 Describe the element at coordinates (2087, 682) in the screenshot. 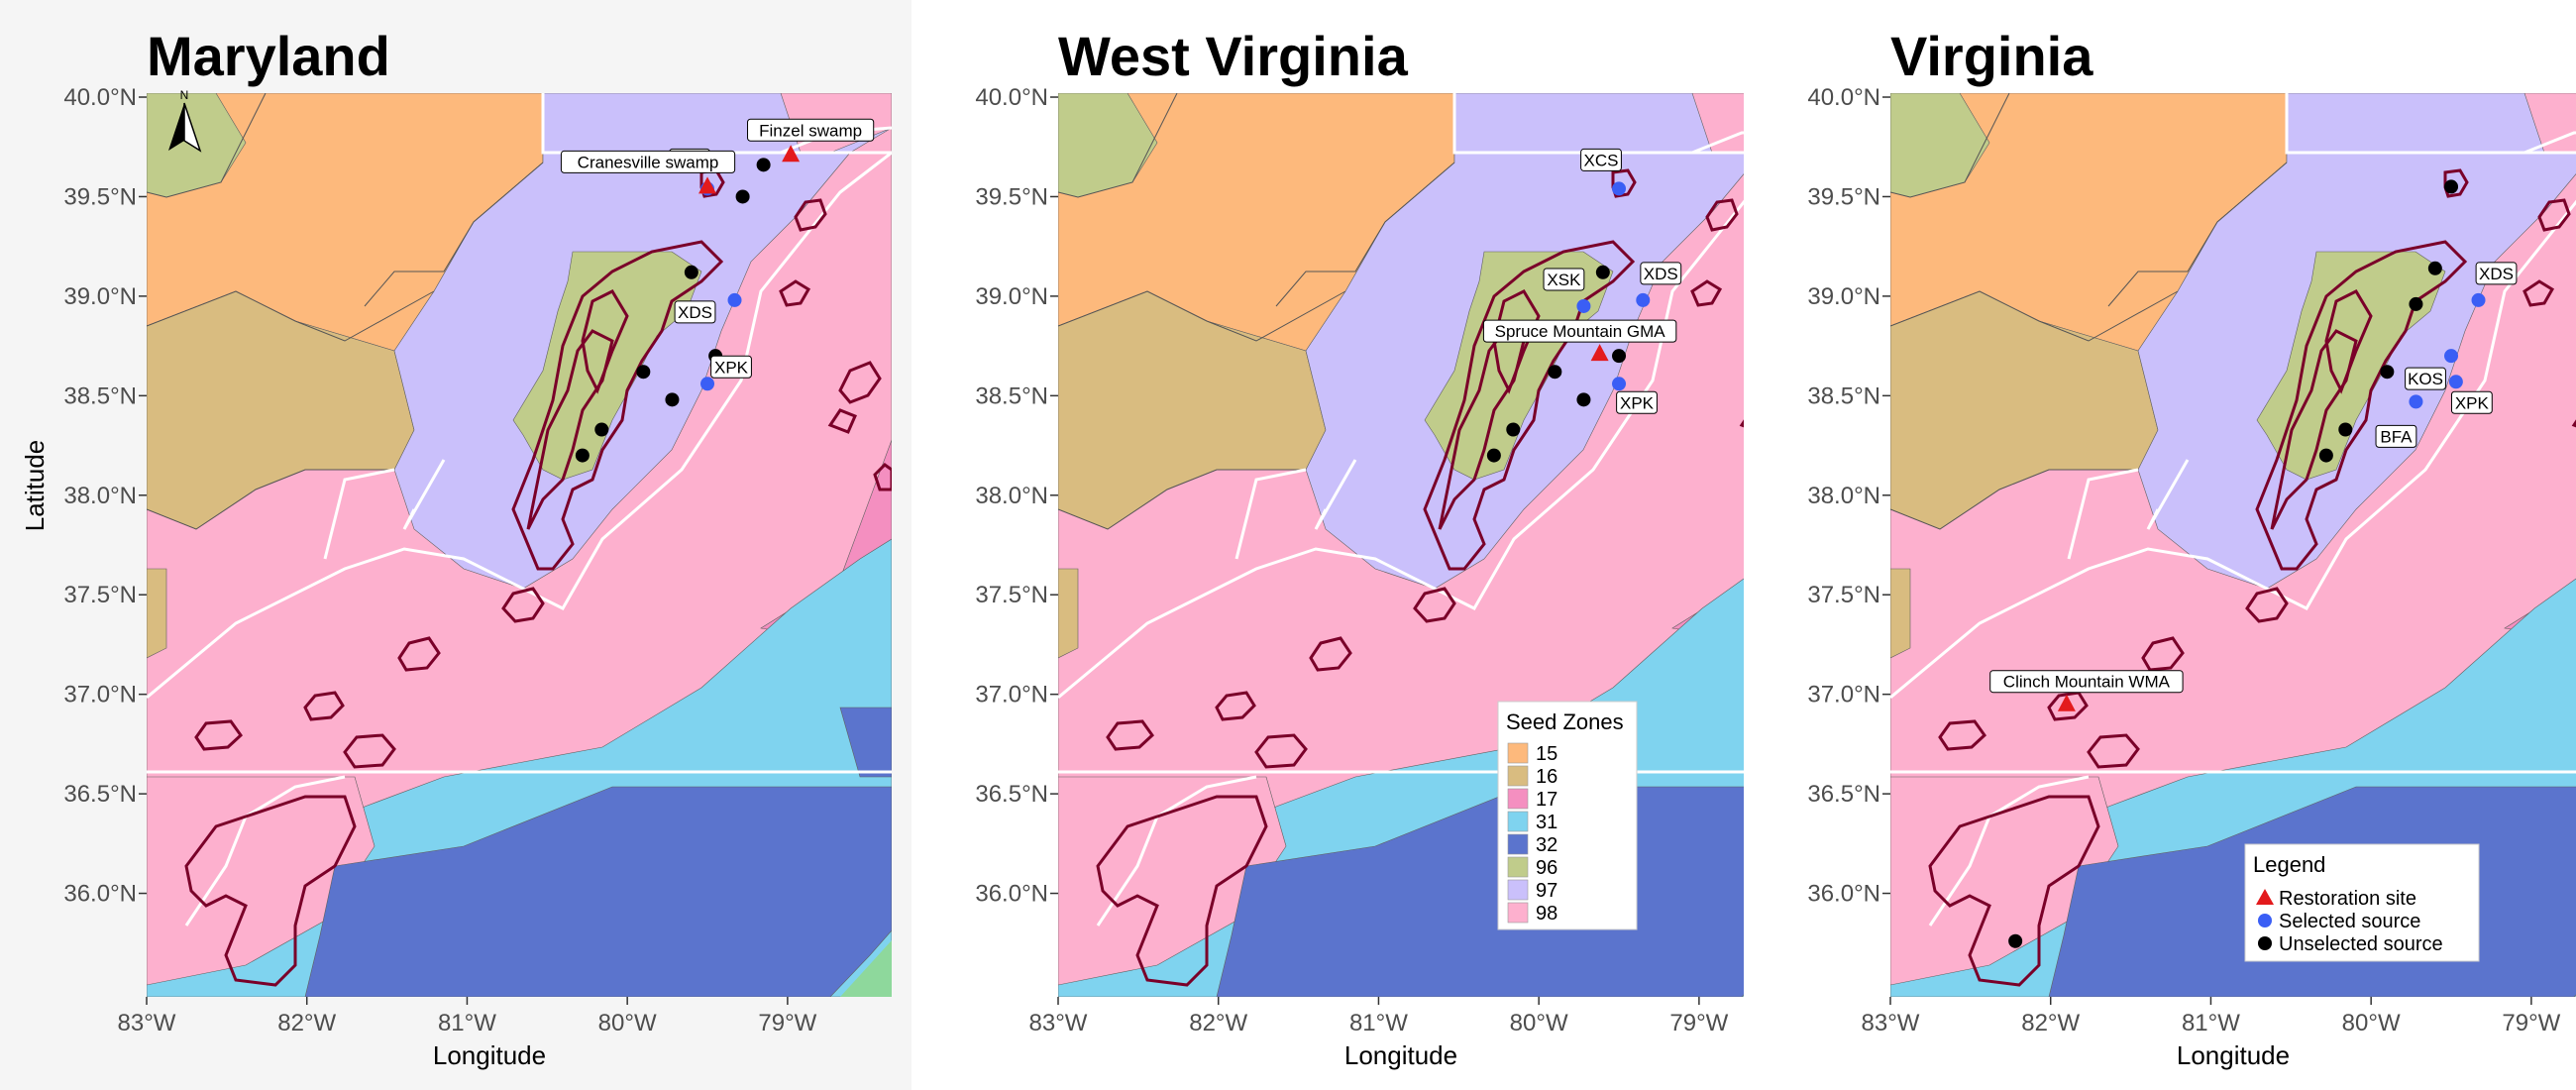

I see `point-label: Clinch Mountain WMA` at that location.